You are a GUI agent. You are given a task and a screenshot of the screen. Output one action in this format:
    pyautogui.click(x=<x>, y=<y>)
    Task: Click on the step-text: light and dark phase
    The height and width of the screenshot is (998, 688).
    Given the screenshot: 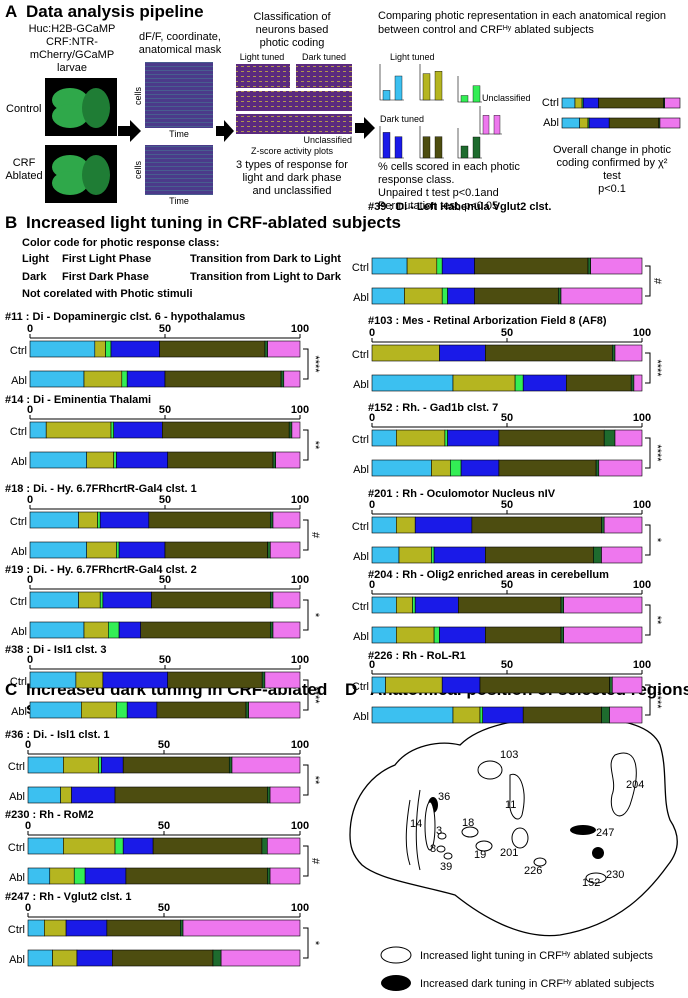 What is the action you would take?
    pyautogui.click(x=291, y=178)
    